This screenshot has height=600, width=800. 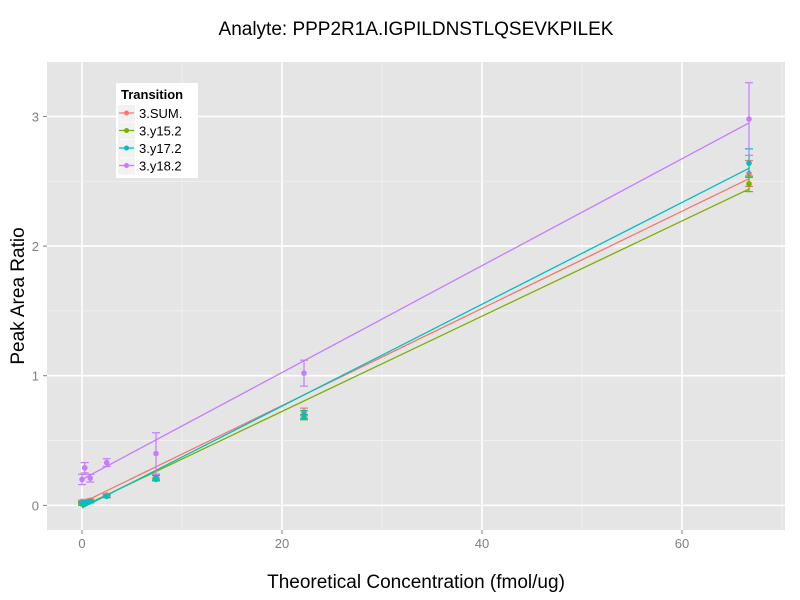 What do you see at coordinates (160, 131) in the screenshot?
I see `legend-label: 3.y15.2` at bounding box center [160, 131].